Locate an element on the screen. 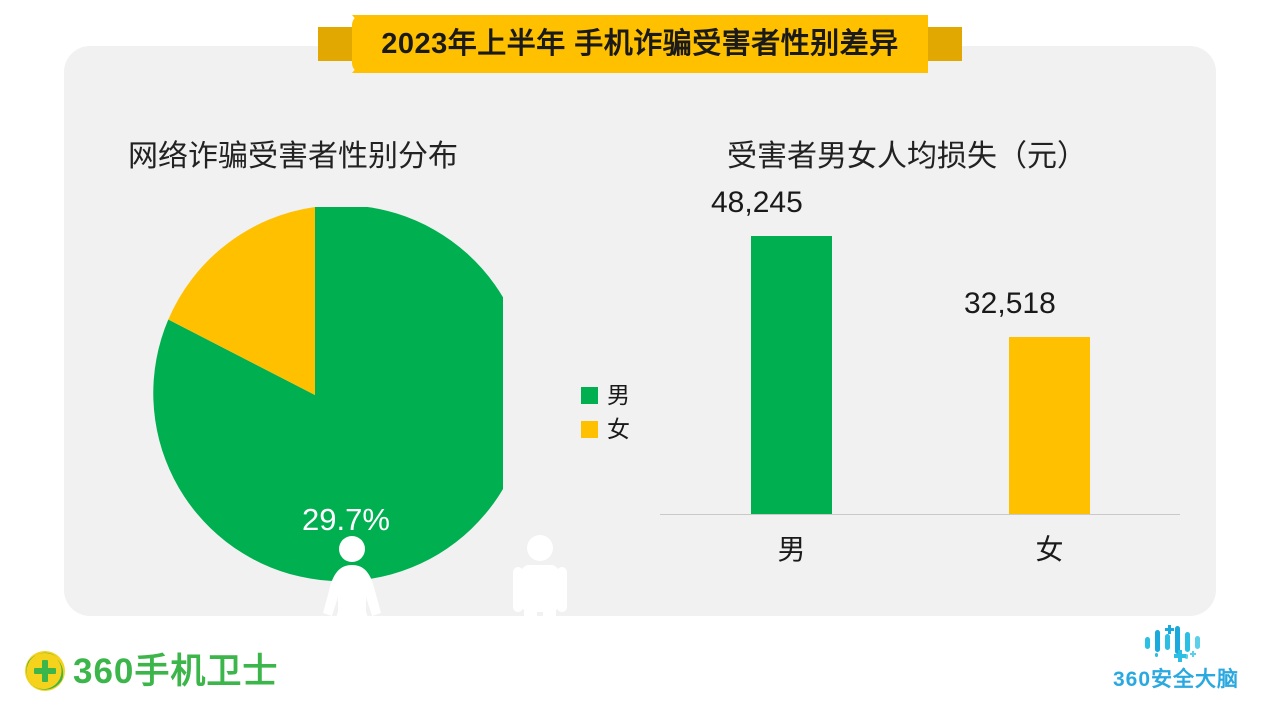 The height and width of the screenshot is (720, 1280). bar-male is located at coordinates (791, 375).